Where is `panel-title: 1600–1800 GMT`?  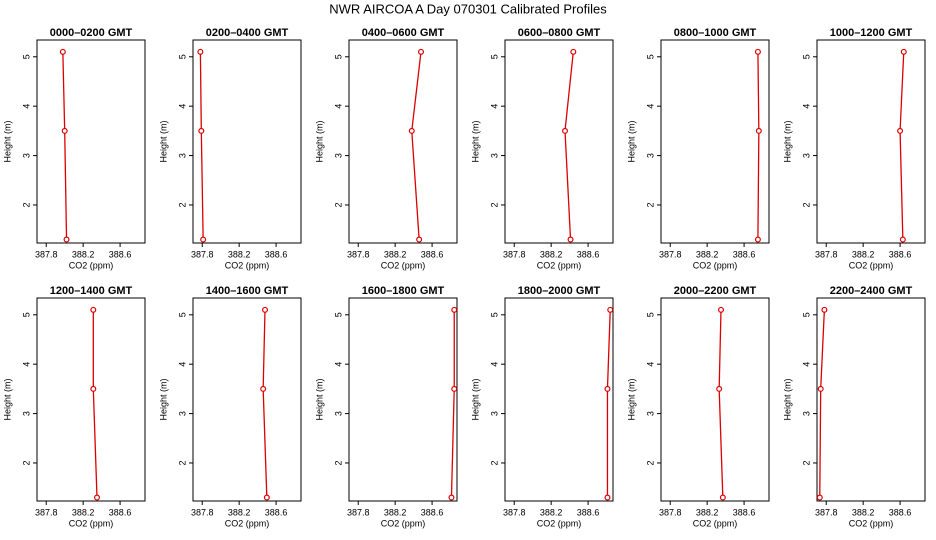
panel-title: 1600–1800 GMT is located at coordinates (403, 291).